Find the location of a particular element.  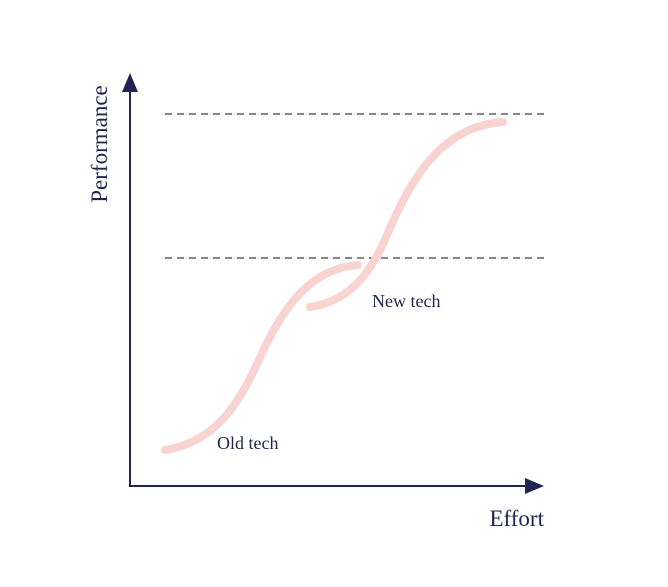

curve-label: New tech is located at coordinates (406, 301).